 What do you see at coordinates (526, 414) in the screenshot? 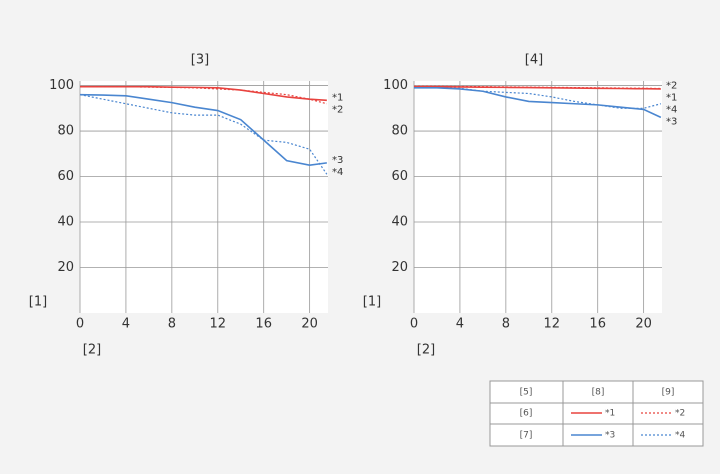
I see `legend-row-label: [6]` at bounding box center [526, 414].